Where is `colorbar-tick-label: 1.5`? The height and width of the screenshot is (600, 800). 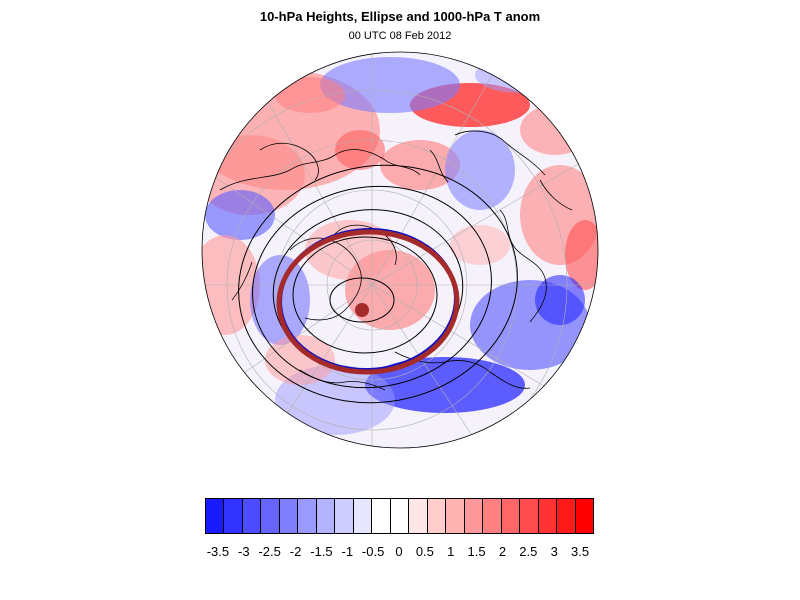 colorbar-tick-label: 1.5 is located at coordinates (476, 551).